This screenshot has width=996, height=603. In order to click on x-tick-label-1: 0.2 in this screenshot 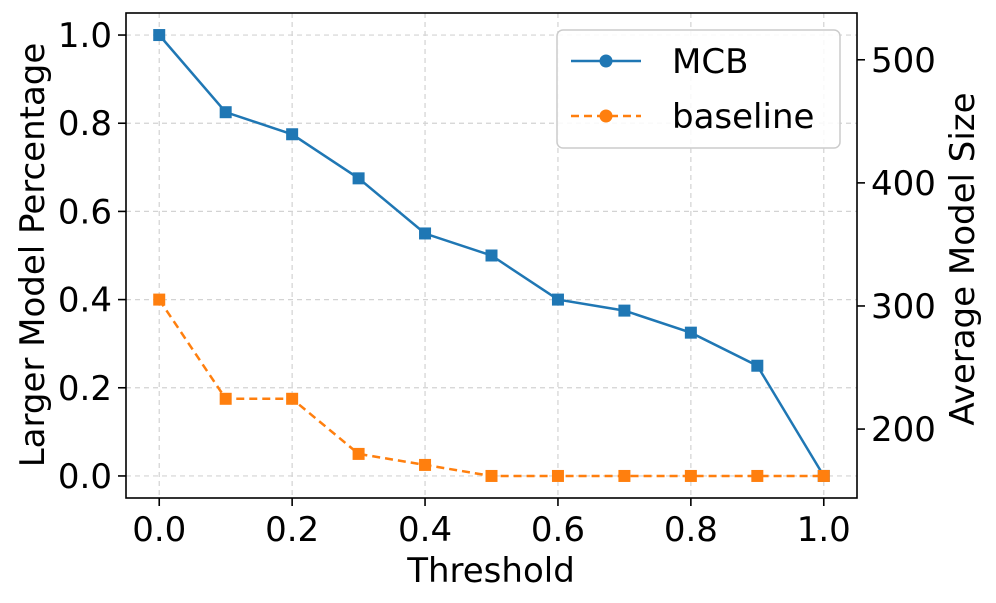, I will do `click(292, 530)`.